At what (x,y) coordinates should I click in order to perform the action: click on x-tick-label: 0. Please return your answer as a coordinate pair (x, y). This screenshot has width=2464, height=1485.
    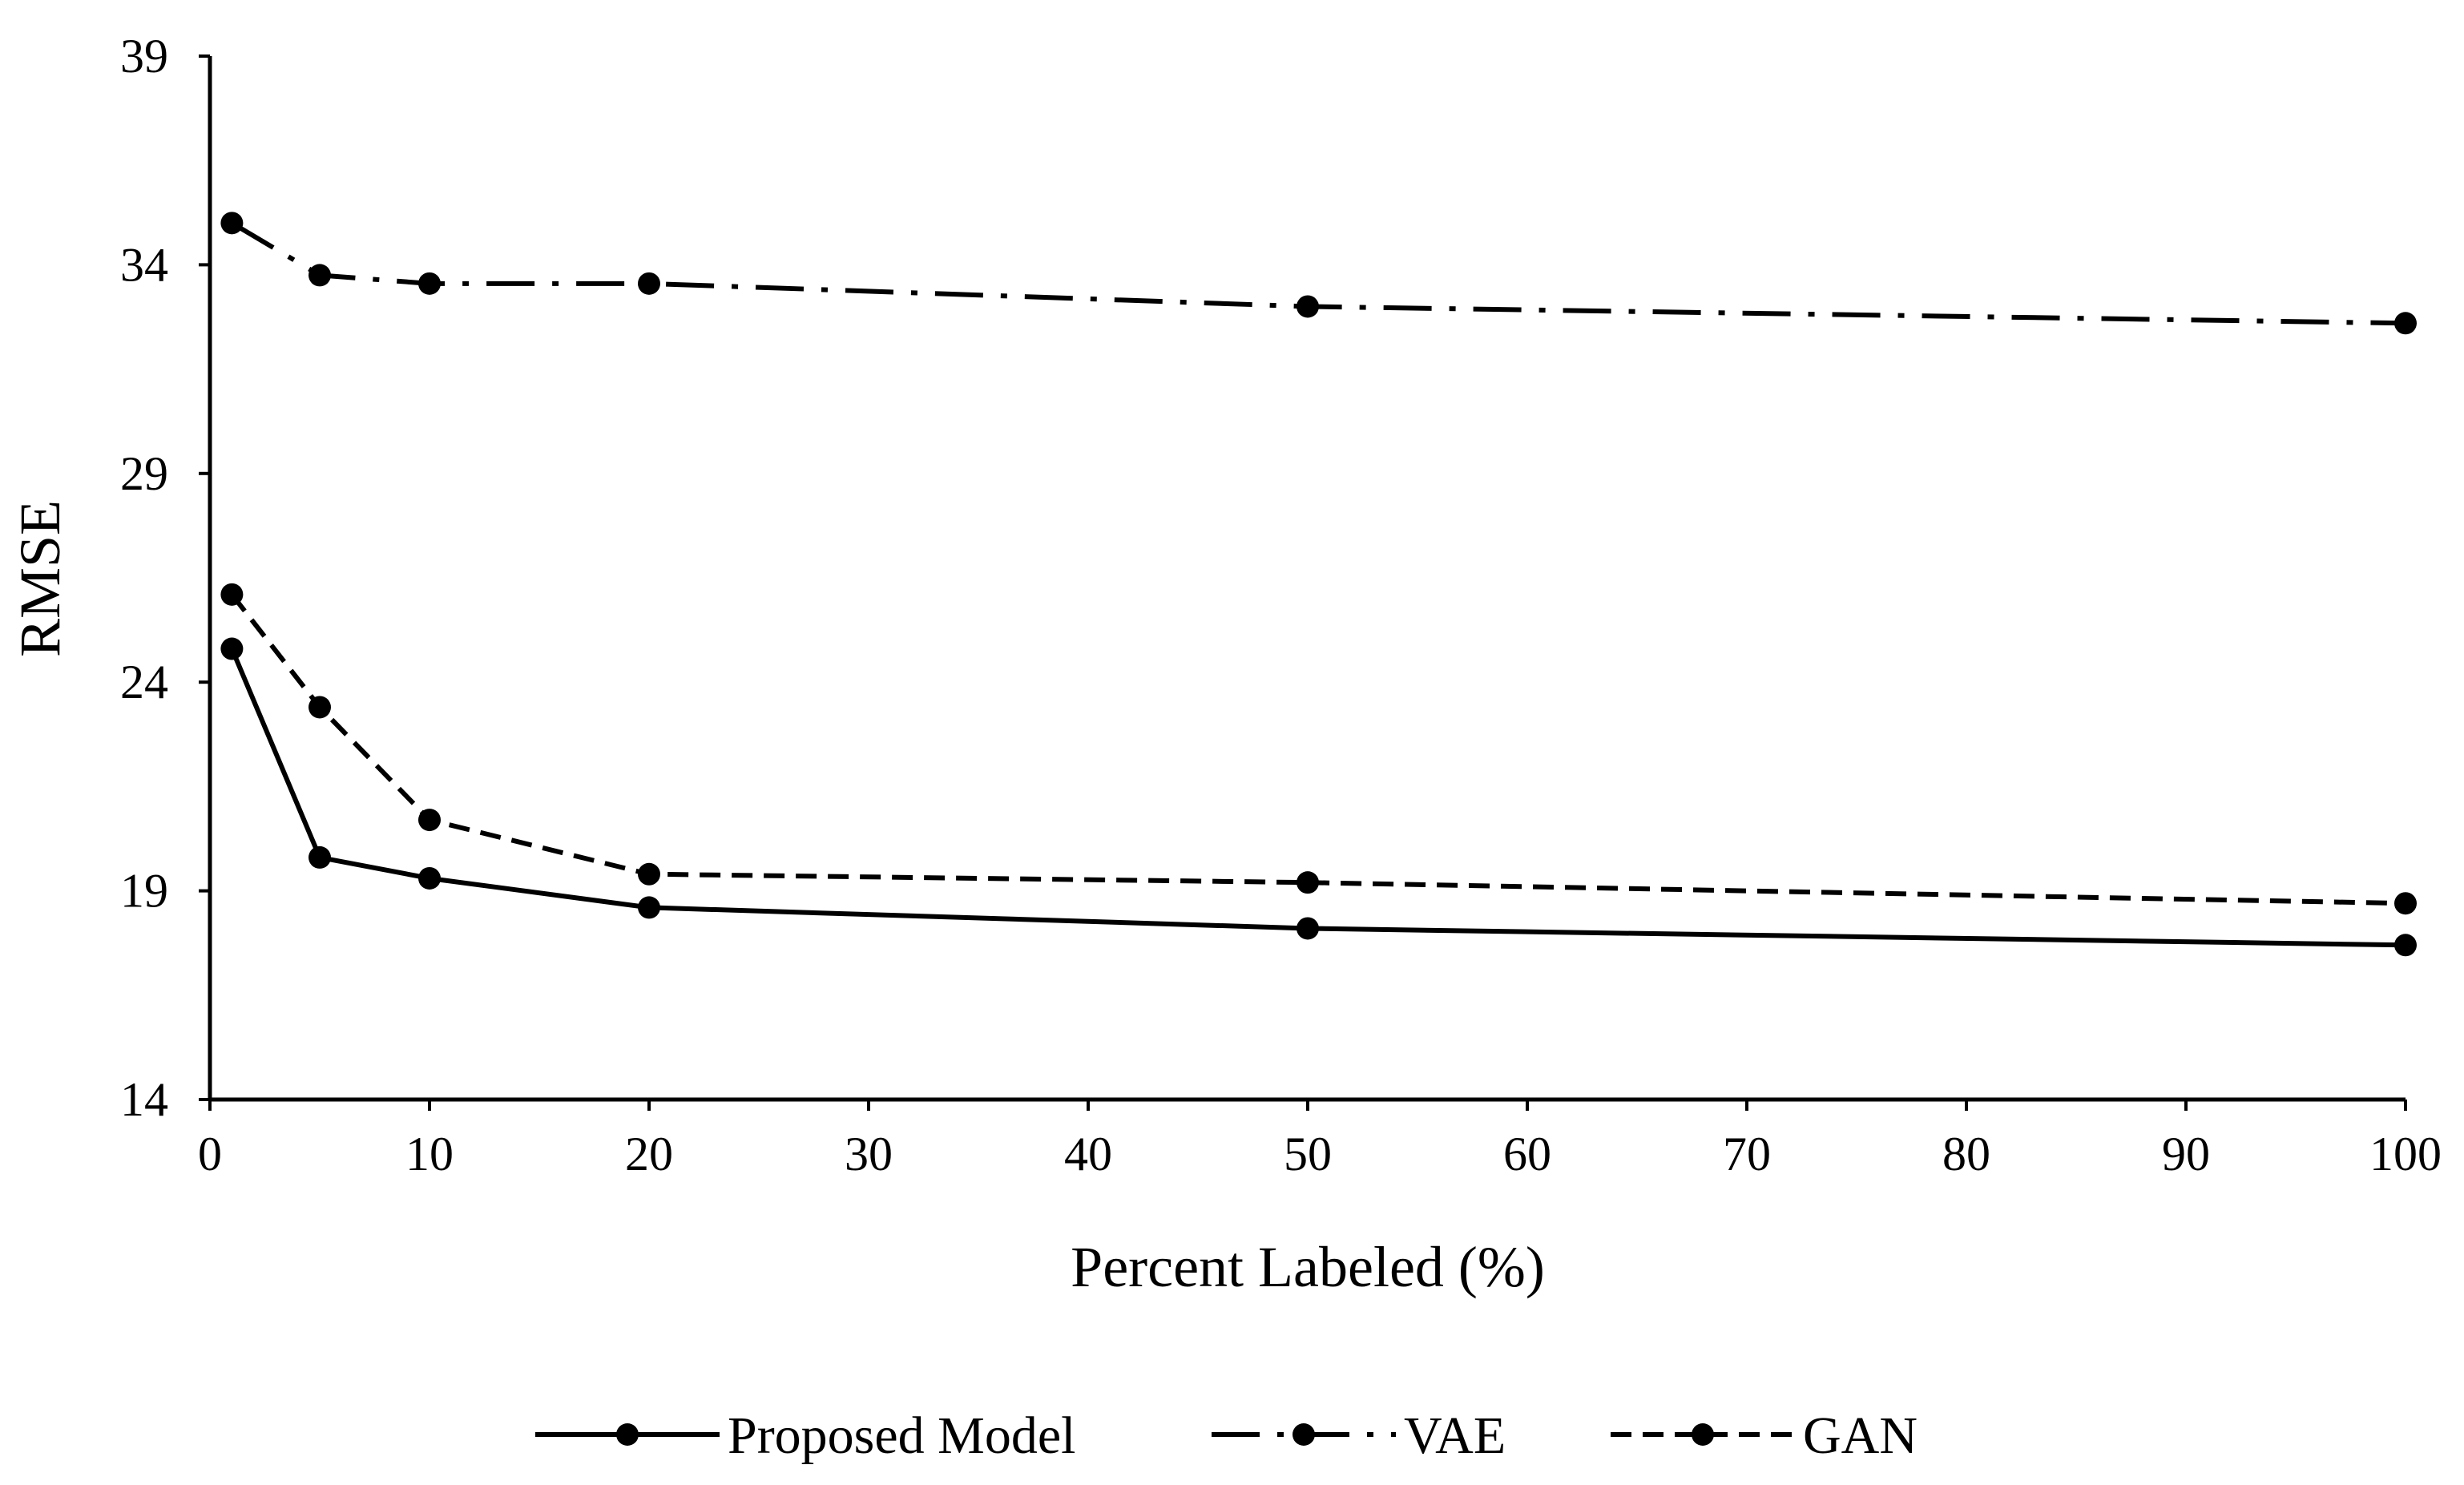
    Looking at the image, I should click on (210, 1154).